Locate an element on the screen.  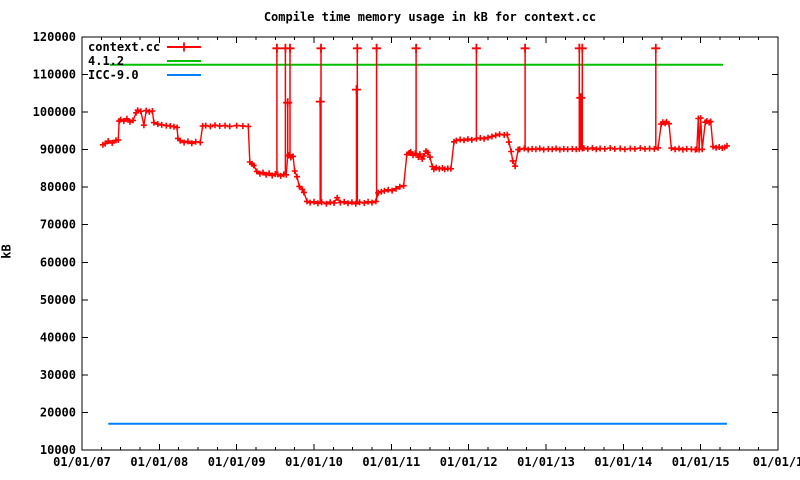
legend: context.cc 4.1.2 ICC-9.0 is located at coordinates (144, 61).